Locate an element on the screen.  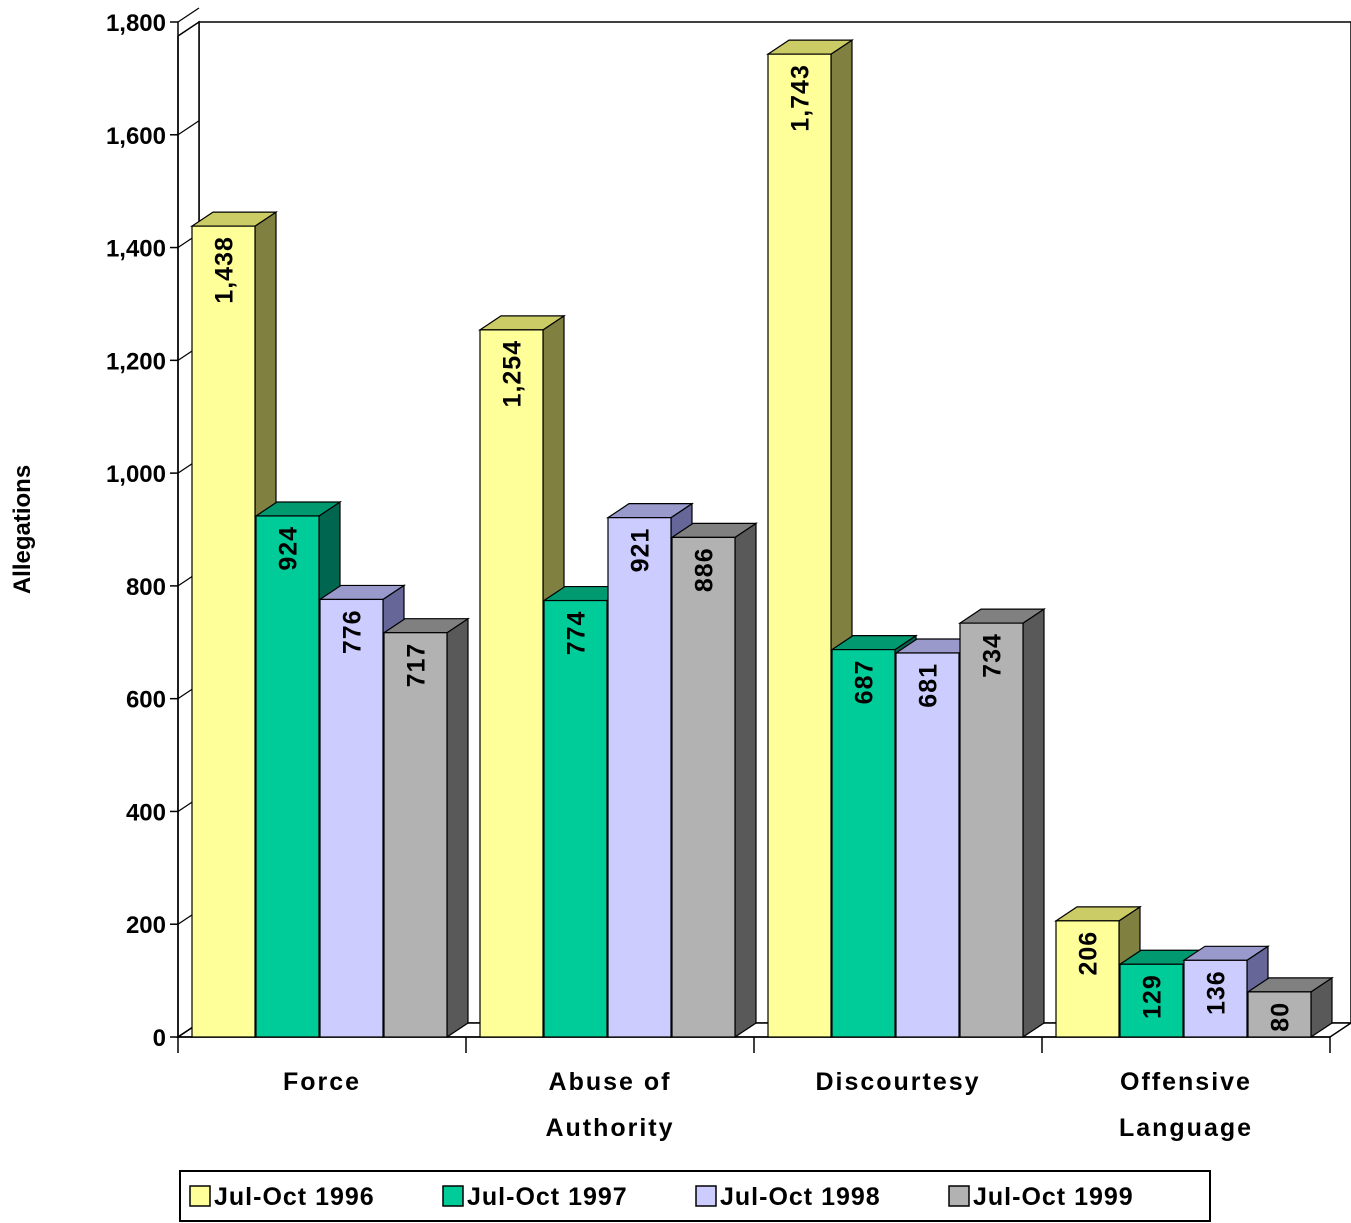
y-tick-label: 600 is located at coordinates (146, 700).